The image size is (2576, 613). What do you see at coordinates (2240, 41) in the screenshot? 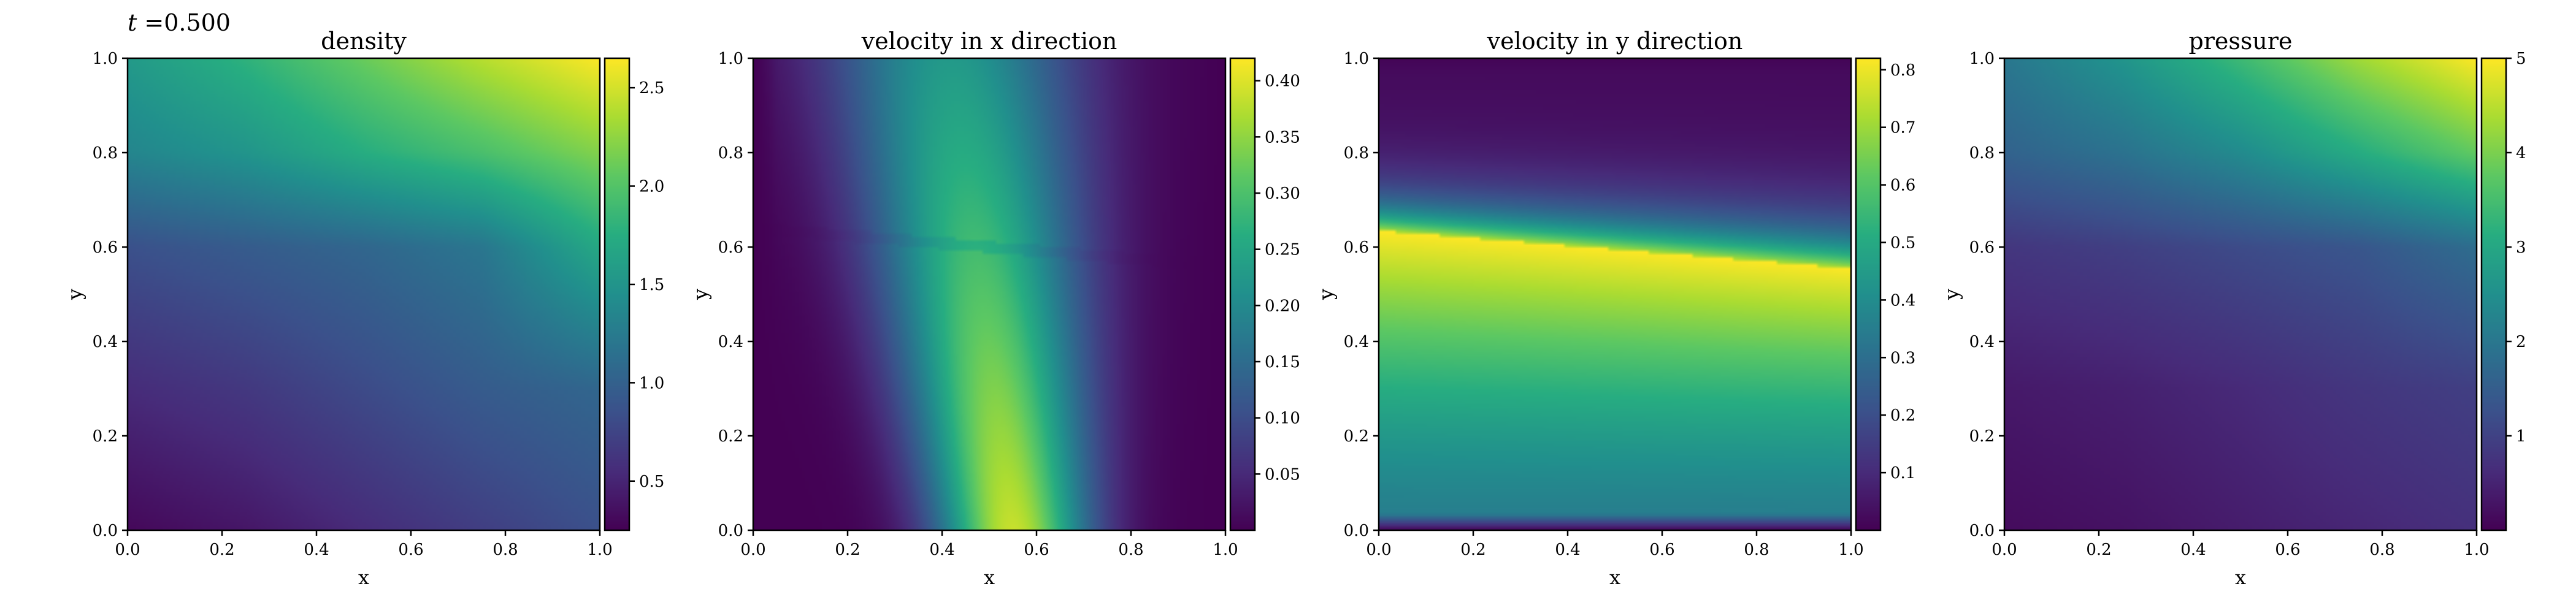
I see `panel-title: pressure` at bounding box center [2240, 41].